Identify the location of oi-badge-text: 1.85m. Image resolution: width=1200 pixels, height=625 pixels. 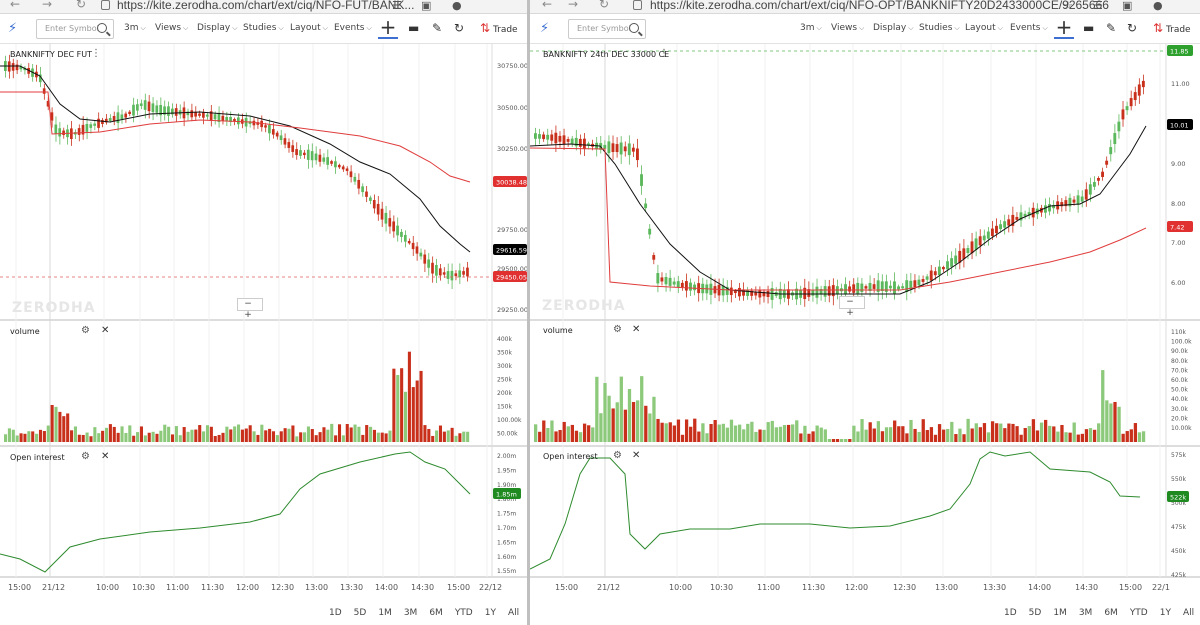
(506, 495).